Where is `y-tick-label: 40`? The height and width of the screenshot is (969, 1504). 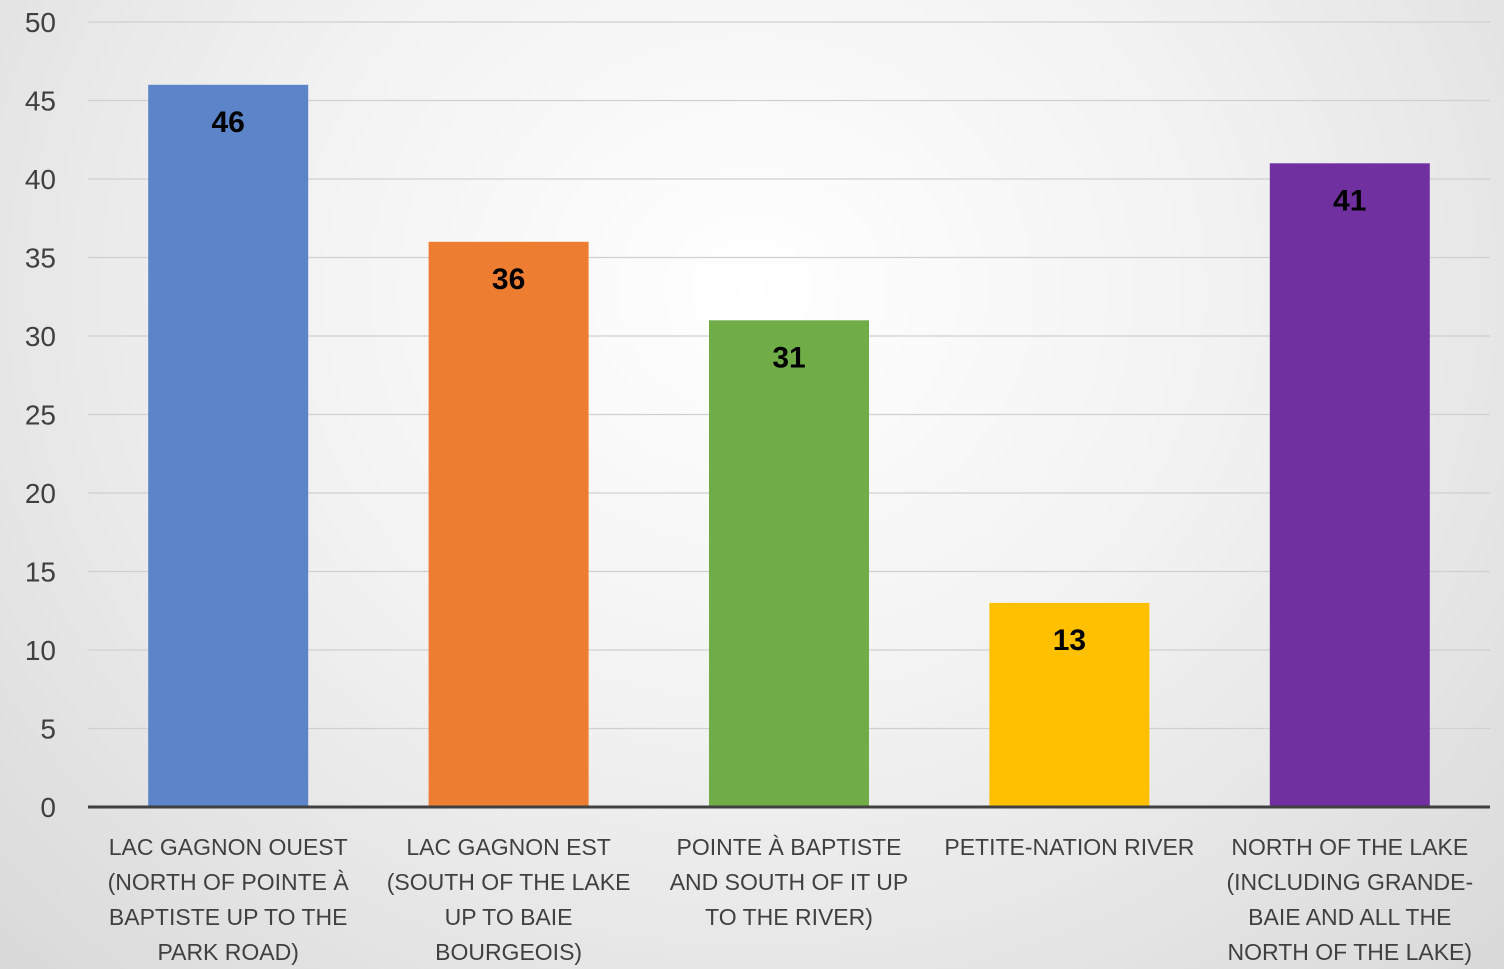
y-tick-label: 40 is located at coordinates (40, 179).